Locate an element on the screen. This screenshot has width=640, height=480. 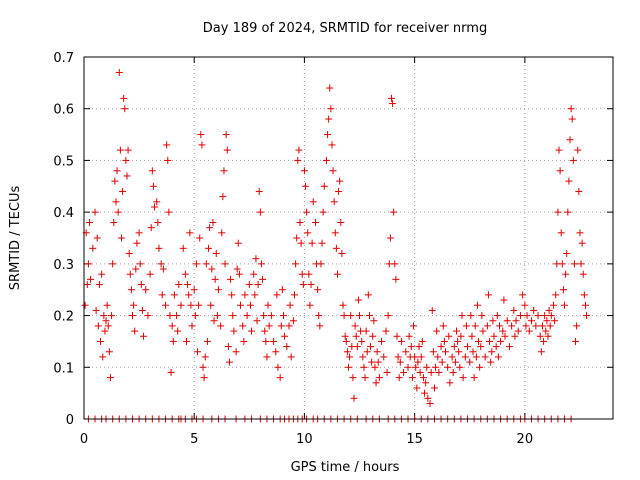
y-axis-label: SRMTID / TECUs is located at coordinates (15, 238).